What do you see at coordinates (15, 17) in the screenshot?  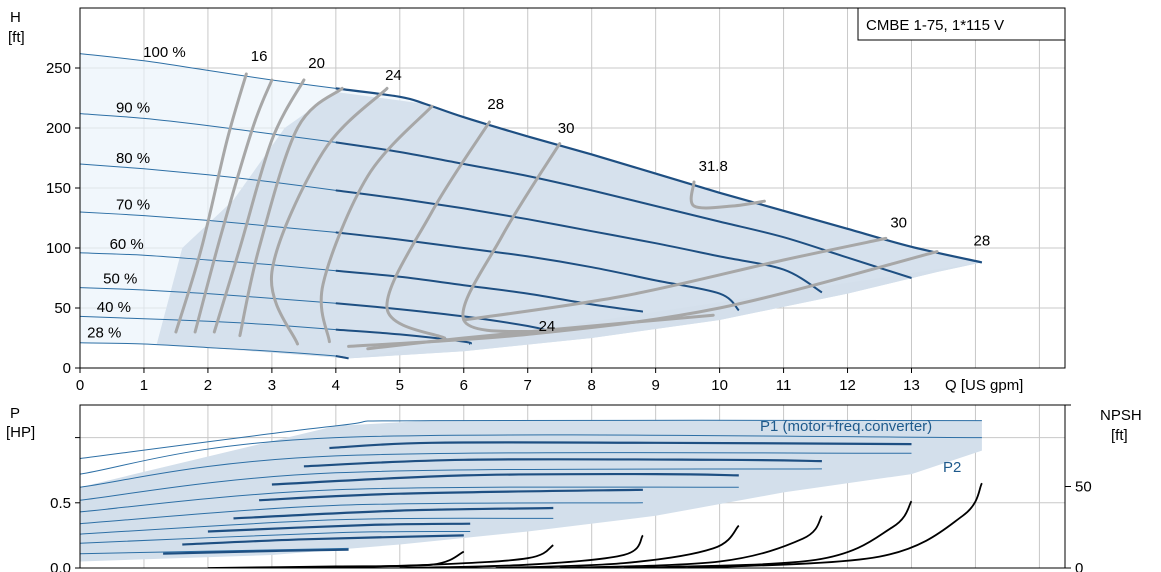 I see `head-axis-symbol: H` at bounding box center [15, 17].